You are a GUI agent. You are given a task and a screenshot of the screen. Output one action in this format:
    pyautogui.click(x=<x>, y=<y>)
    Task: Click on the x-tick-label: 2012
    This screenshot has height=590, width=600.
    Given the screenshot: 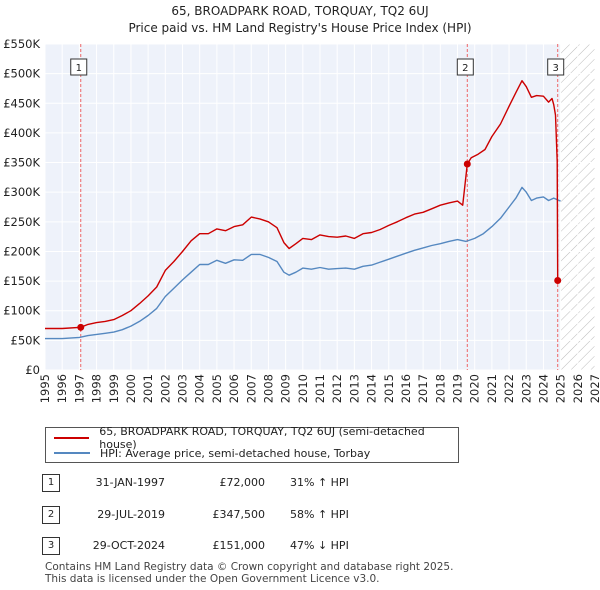 What is the action you would take?
    pyautogui.click(x=337, y=388)
    